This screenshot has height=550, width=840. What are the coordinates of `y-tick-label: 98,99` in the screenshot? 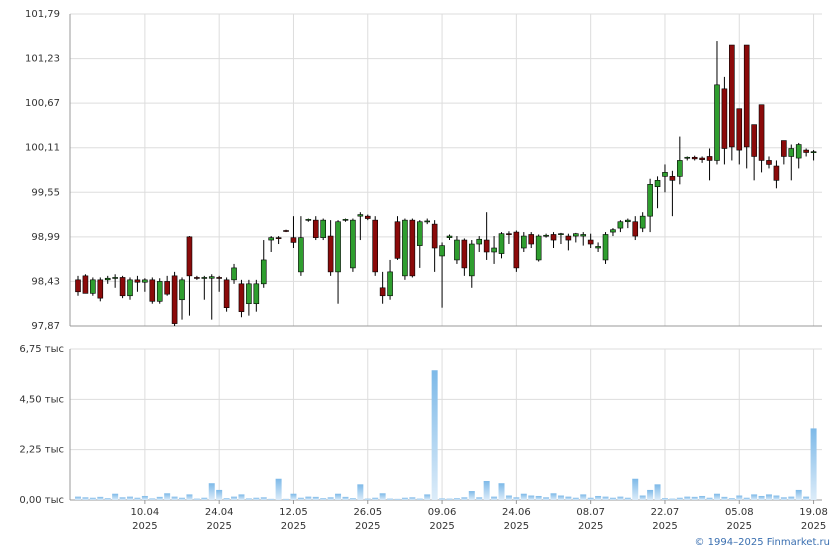 It's located at (45, 237).